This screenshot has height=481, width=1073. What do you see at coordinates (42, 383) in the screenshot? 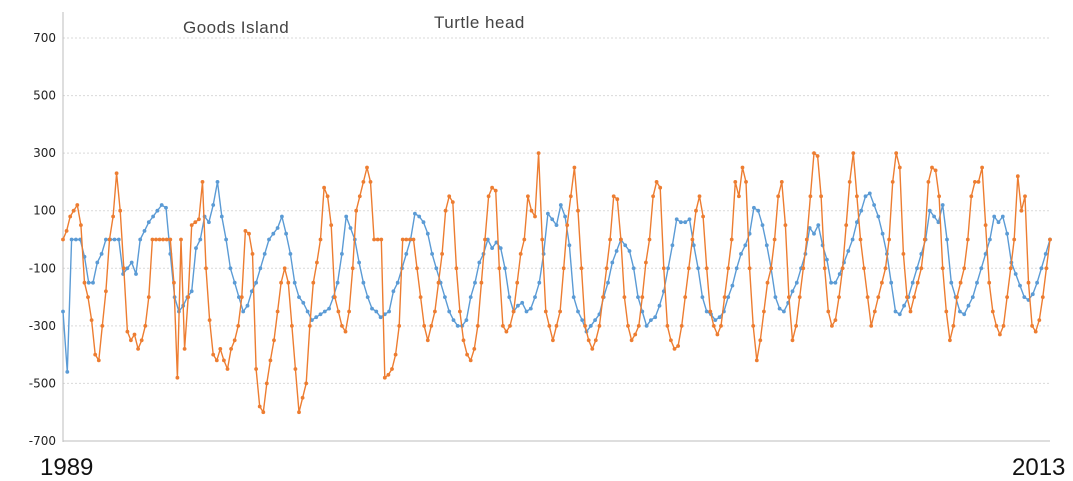
I see `y-tick-label: -500` at bounding box center [42, 383].